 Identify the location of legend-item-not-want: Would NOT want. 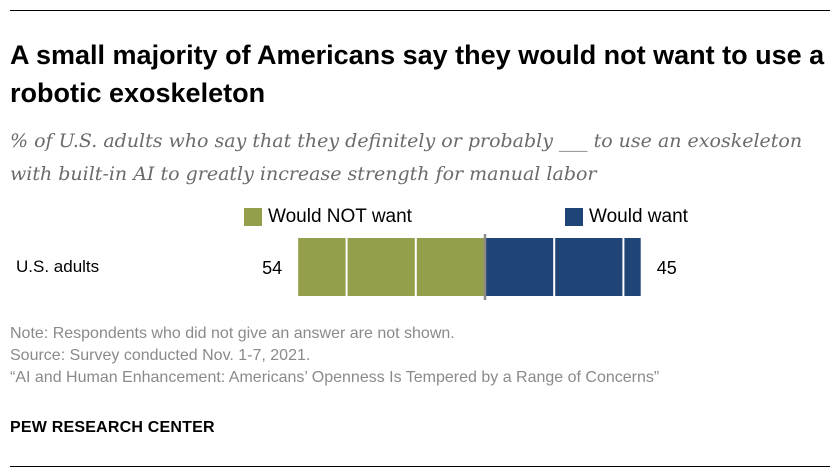
(328, 217).